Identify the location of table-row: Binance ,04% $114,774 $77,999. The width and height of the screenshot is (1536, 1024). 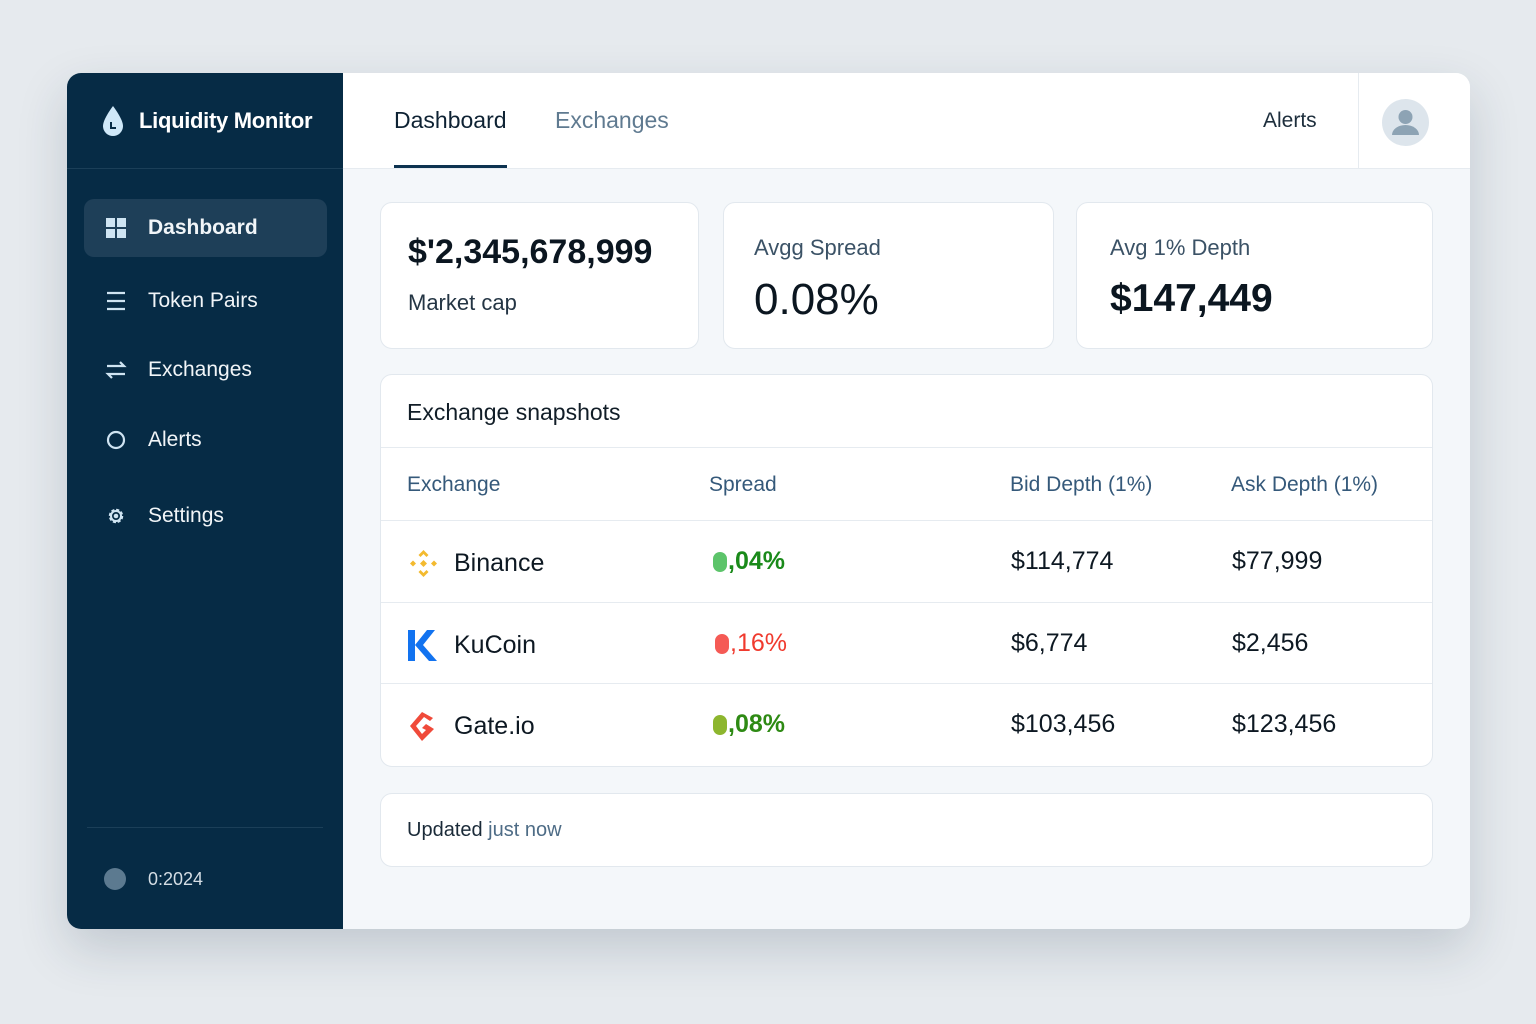
(906, 561).